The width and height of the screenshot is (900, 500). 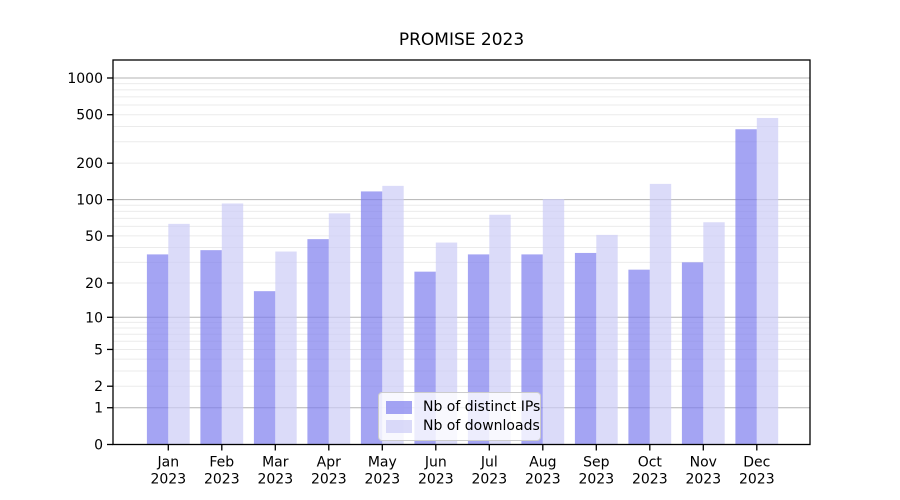 What do you see at coordinates (553, 322) in the screenshot?
I see `bar-downloads-aug` at bounding box center [553, 322].